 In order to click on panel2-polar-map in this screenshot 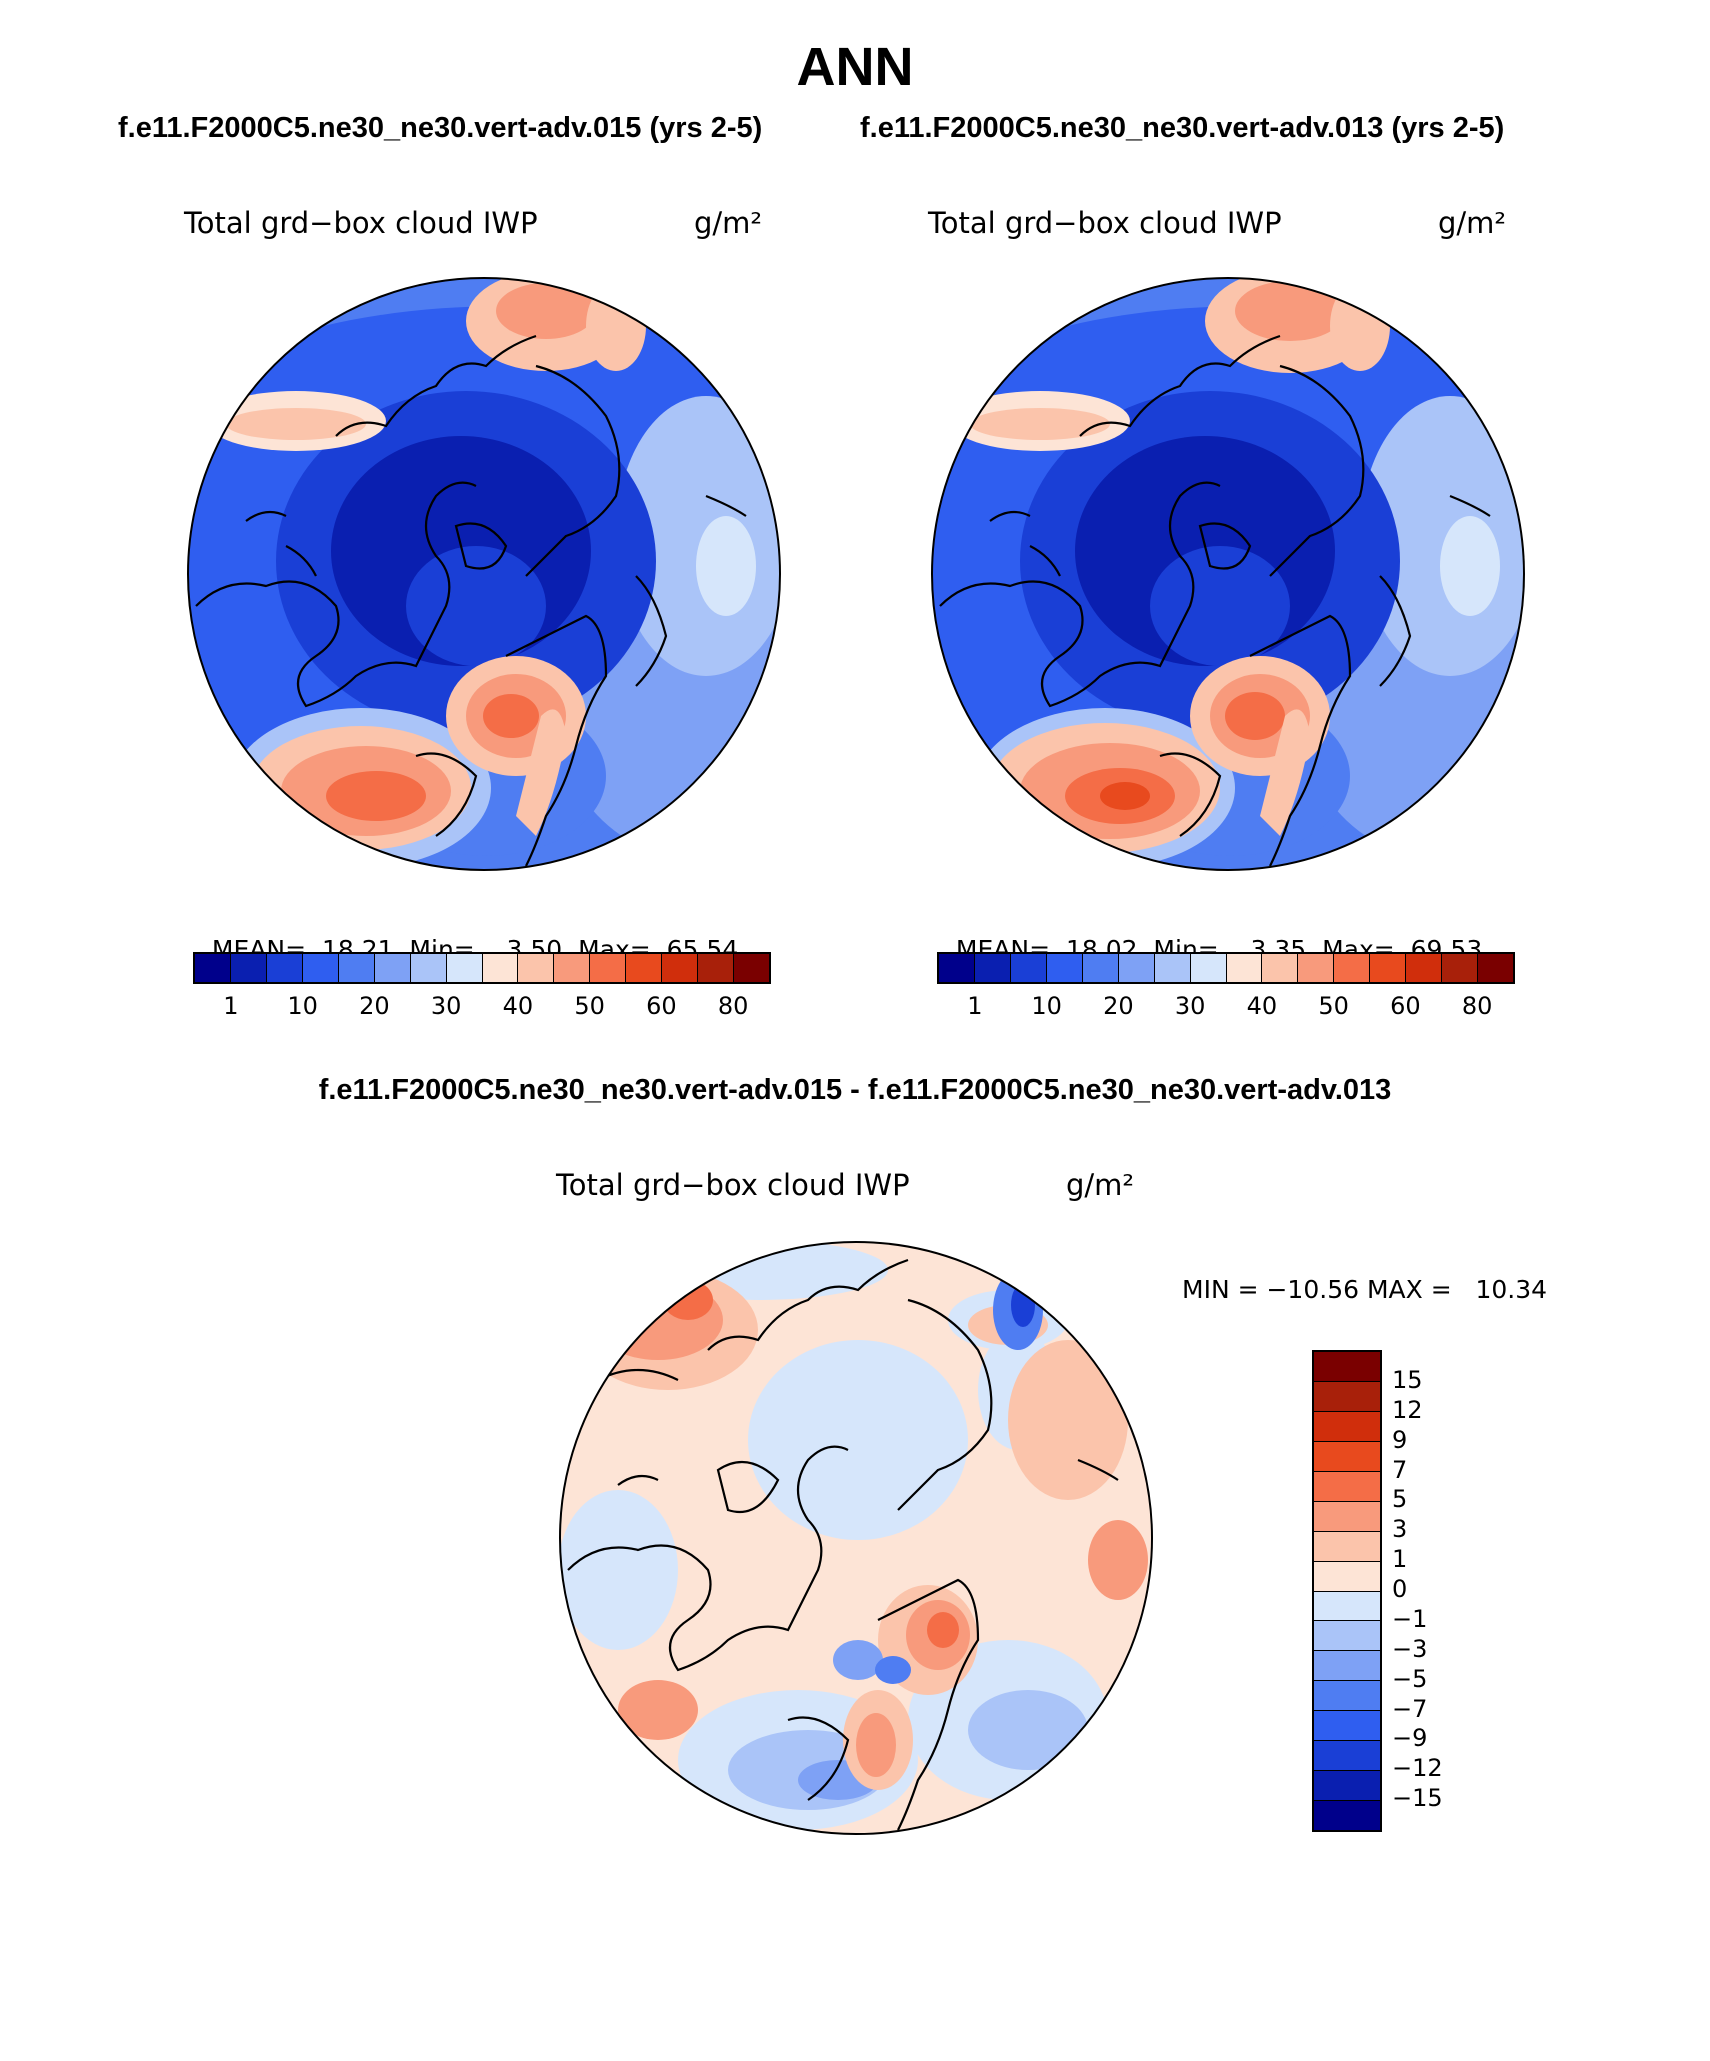, I will do `click(1228, 574)`.